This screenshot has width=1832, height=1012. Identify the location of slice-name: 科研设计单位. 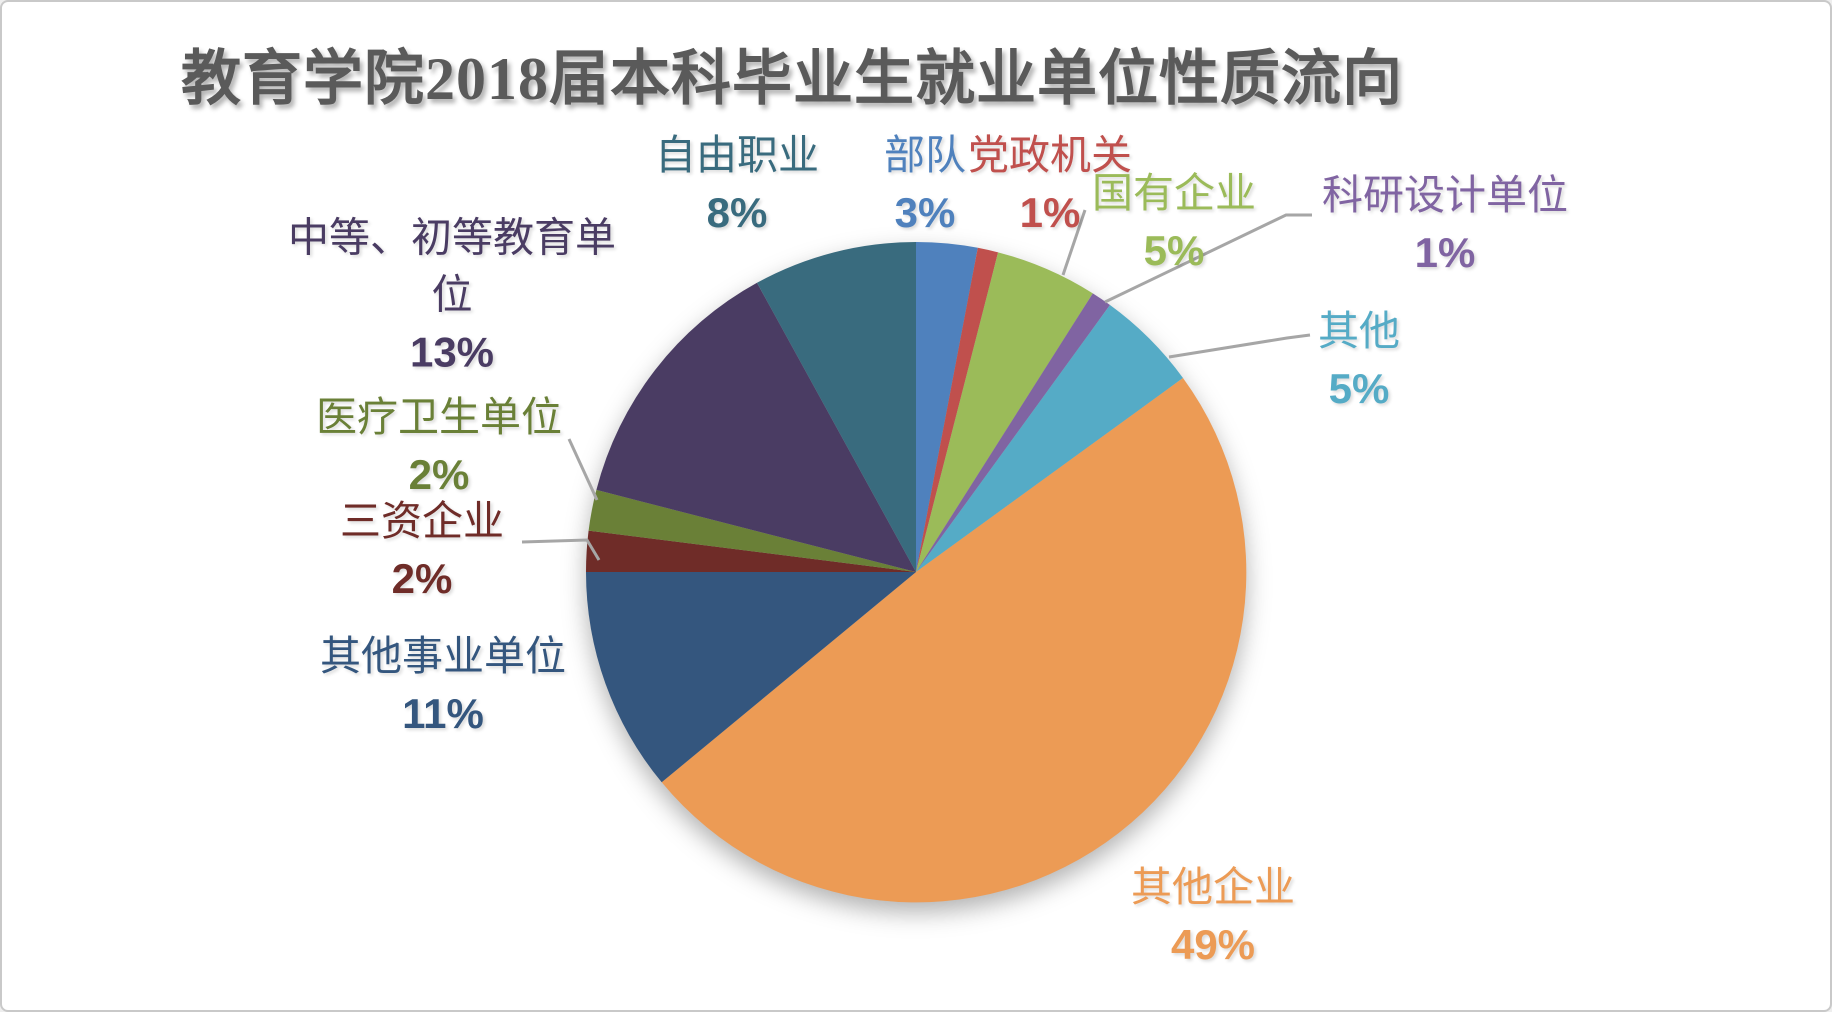
(1445, 195).